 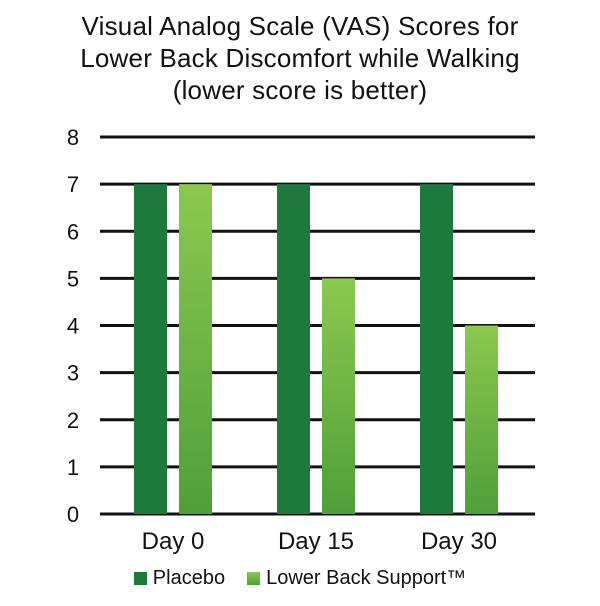 I want to click on legend-label-placebo: Placebo, so click(x=189, y=578).